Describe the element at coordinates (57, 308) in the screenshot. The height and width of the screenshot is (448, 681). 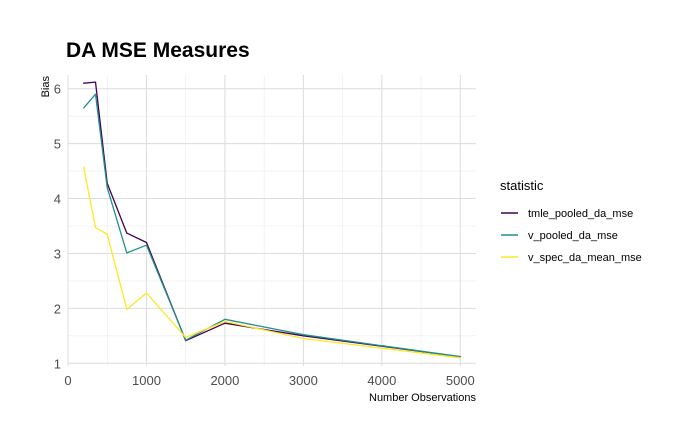
I see `y-tick-label: 2` at that location.